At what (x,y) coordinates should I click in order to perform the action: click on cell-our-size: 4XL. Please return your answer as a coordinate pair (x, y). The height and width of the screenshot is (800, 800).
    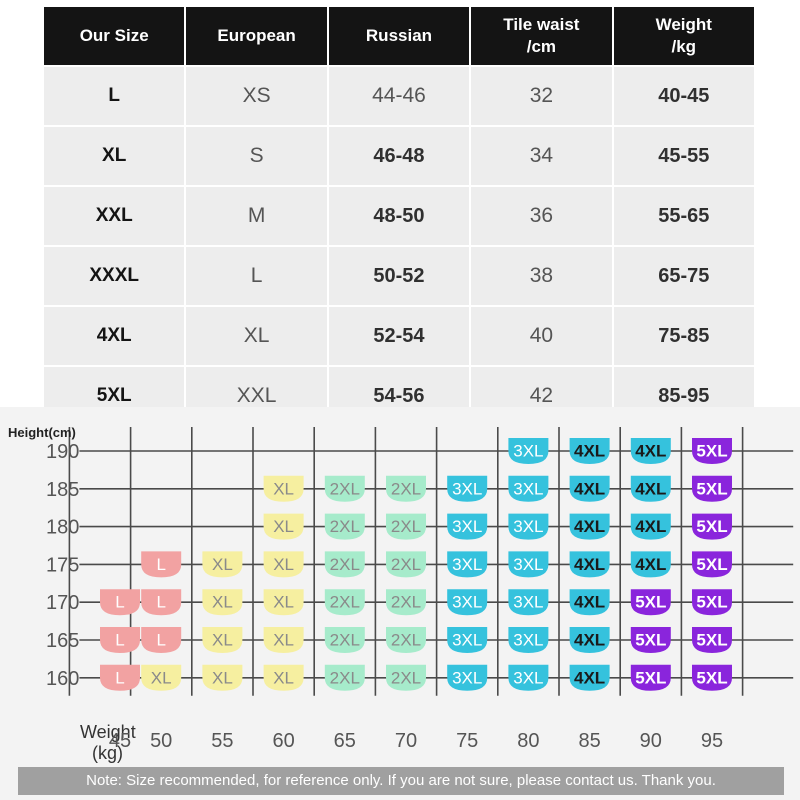
    Looking at the image, I should click on (114, 336).